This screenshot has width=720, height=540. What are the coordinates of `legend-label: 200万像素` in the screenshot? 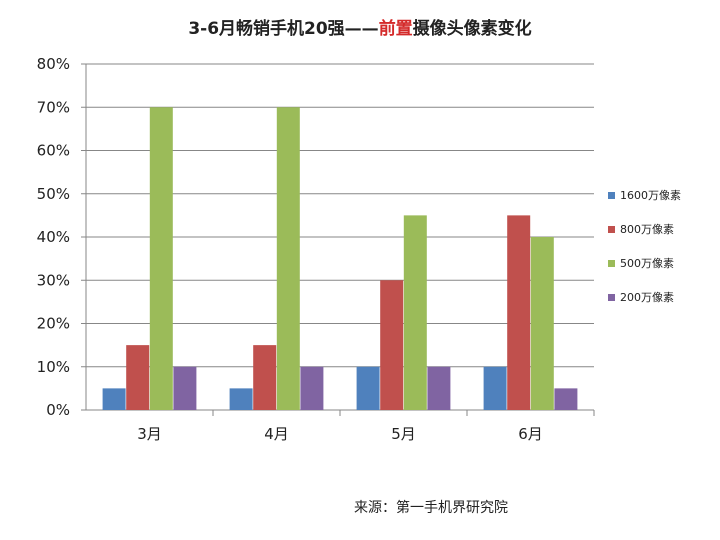 It's located at (647, 297).